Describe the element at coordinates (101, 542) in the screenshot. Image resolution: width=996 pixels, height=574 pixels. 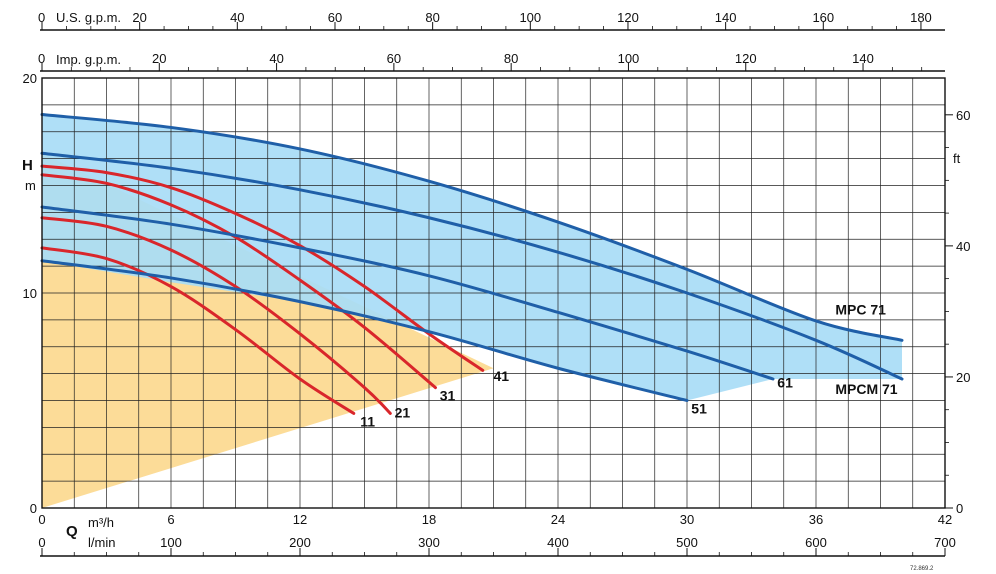
I see `lmin-axis-unit: l/min` at that location.